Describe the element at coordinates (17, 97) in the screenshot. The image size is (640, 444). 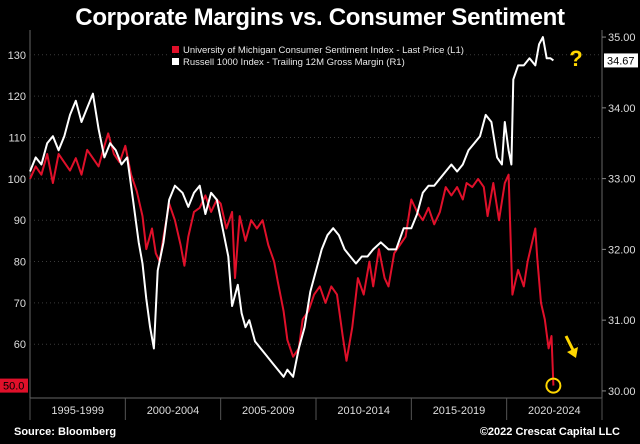
I see `y-left-tick-label: 120` at that location.